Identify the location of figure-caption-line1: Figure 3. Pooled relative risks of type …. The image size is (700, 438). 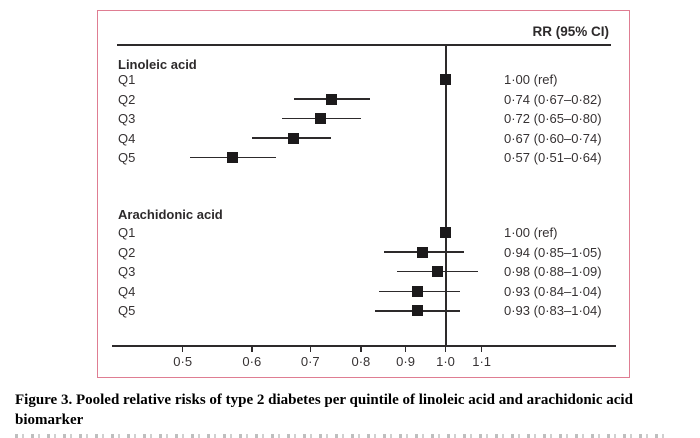
(324, 400).